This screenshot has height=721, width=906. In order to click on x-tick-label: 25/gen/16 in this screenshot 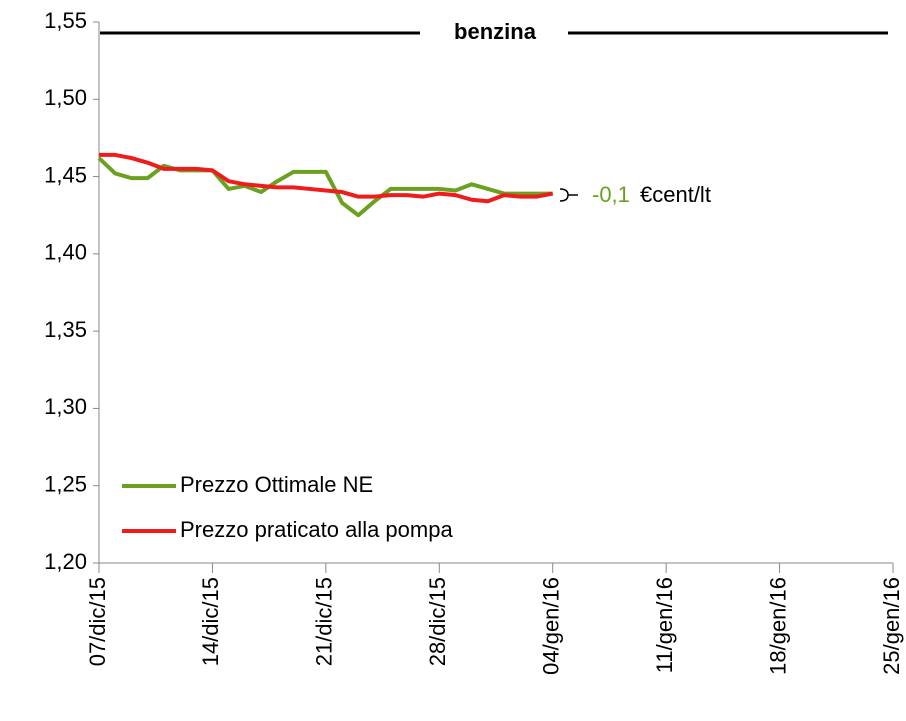, I will do `click(891, 626)`.